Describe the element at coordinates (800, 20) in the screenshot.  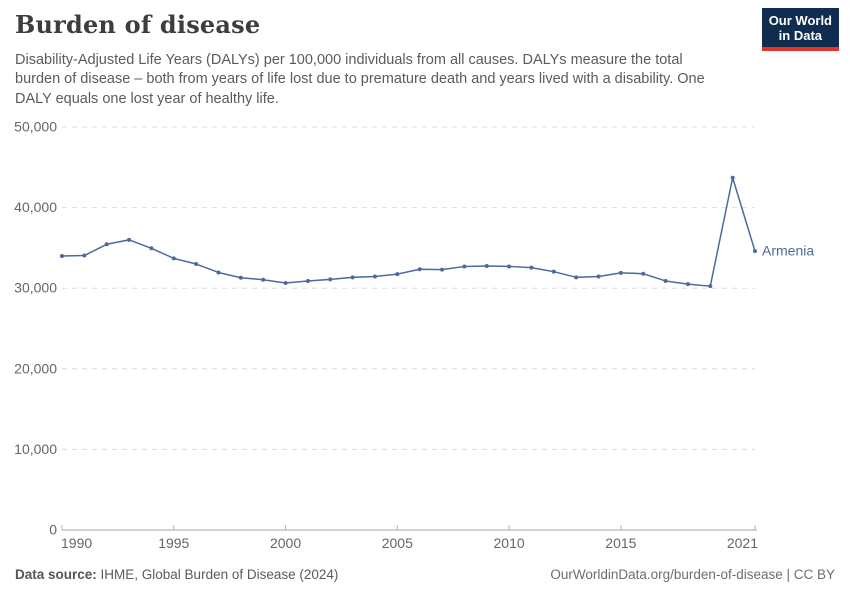
I see `owid-logo-line1: Our World` at that location.